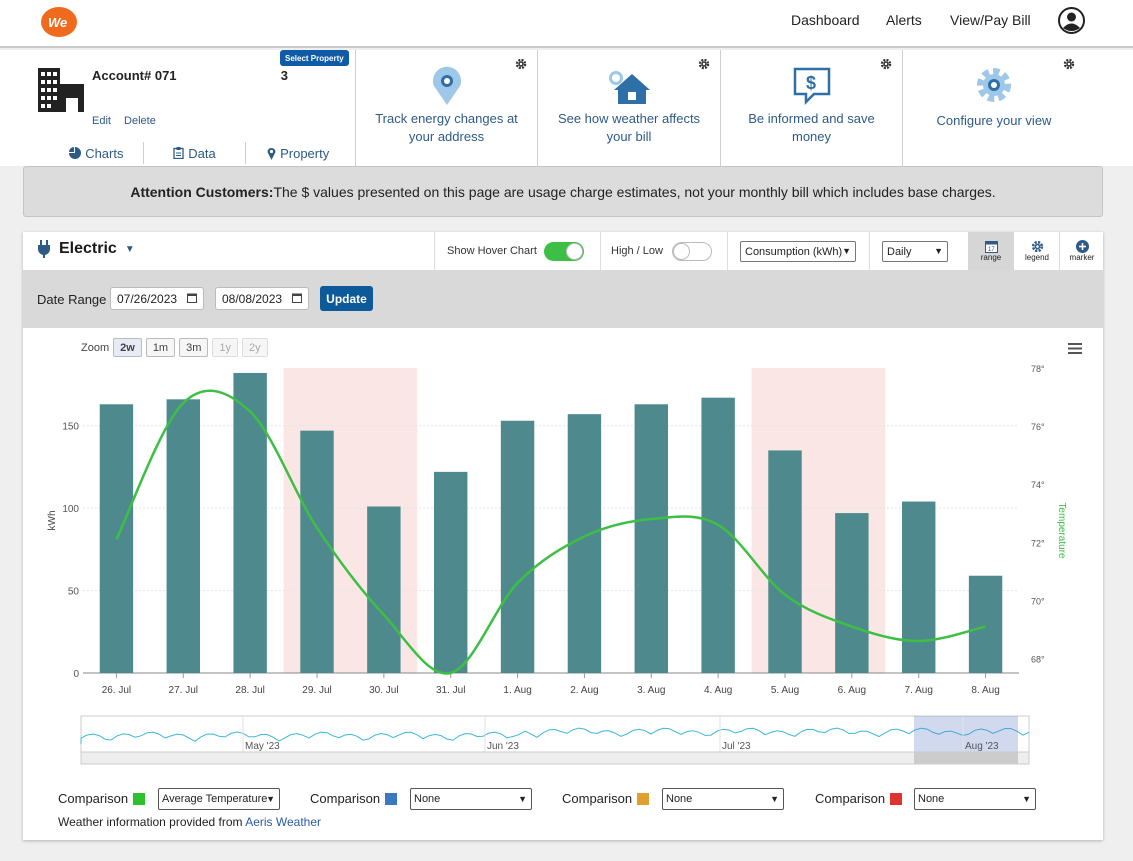 The width and height of the screenshot is (1133, 861). Describe the element at coordinates (994, 85) in the screenshot. I see `configure-gear-icon` at that location.